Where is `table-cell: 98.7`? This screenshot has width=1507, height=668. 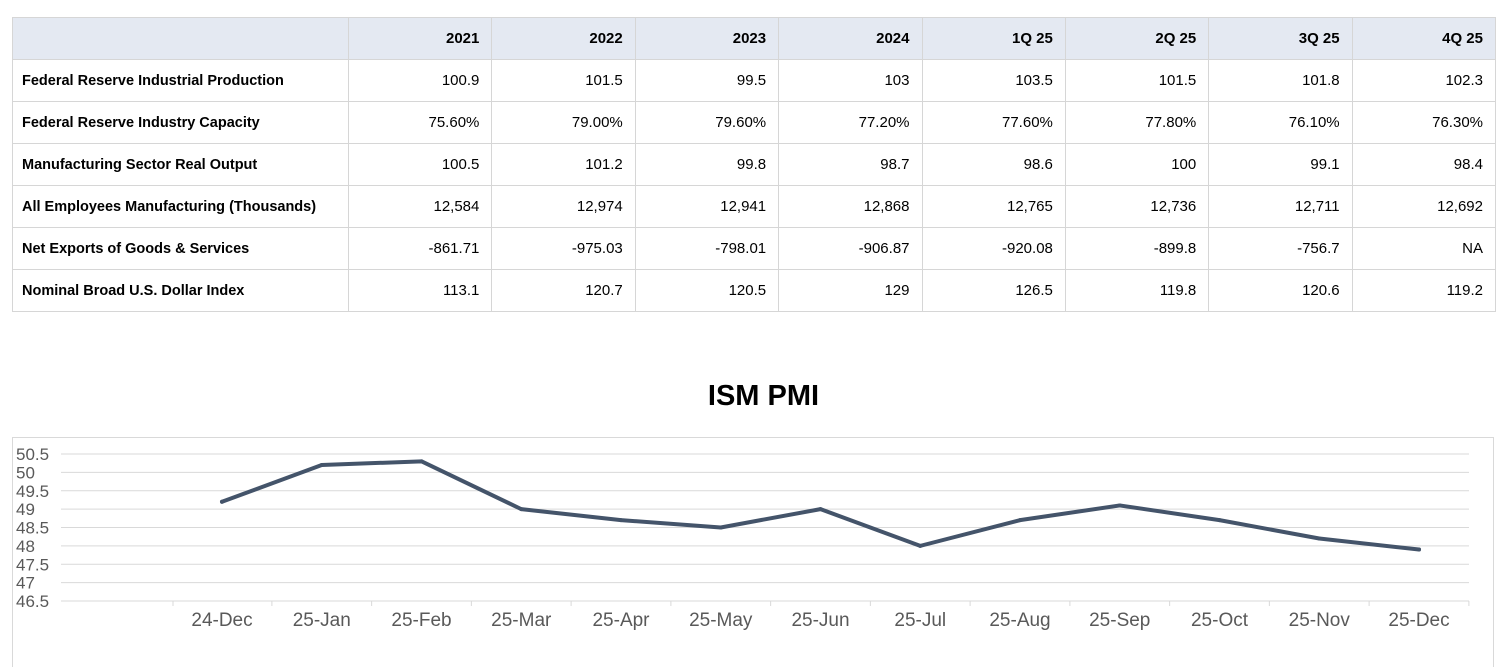 table-cell: 98.7 is located at coordinates (850, 164).